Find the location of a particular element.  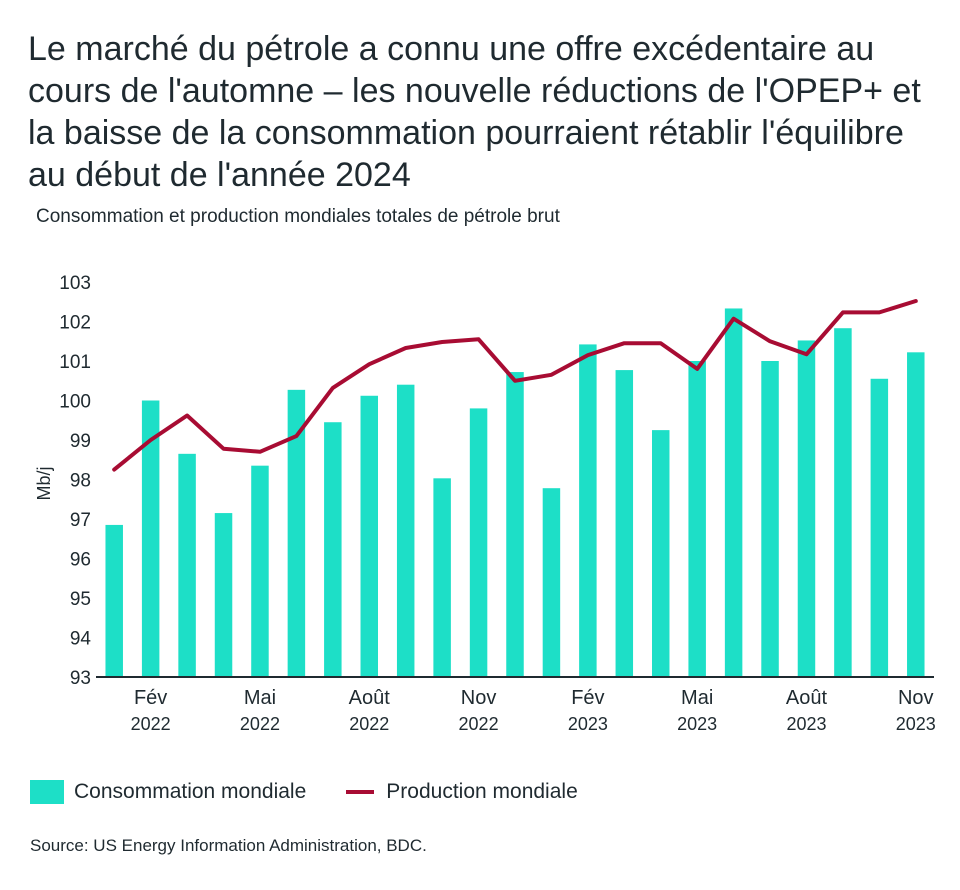

legend-label-consumption: Consommation mondiale is located at coordinates (190, 791).